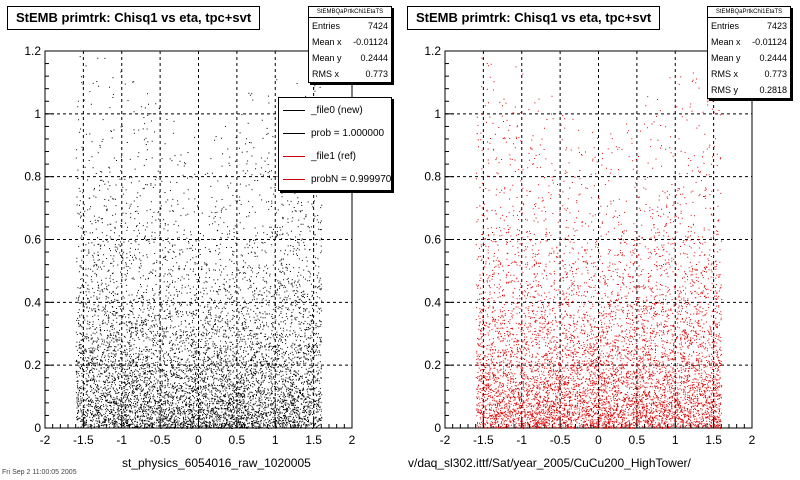 The width and height of the screenshot is (800, 480). I want to click on legend-entry-file0: _file0 (new), so click(337, 110).